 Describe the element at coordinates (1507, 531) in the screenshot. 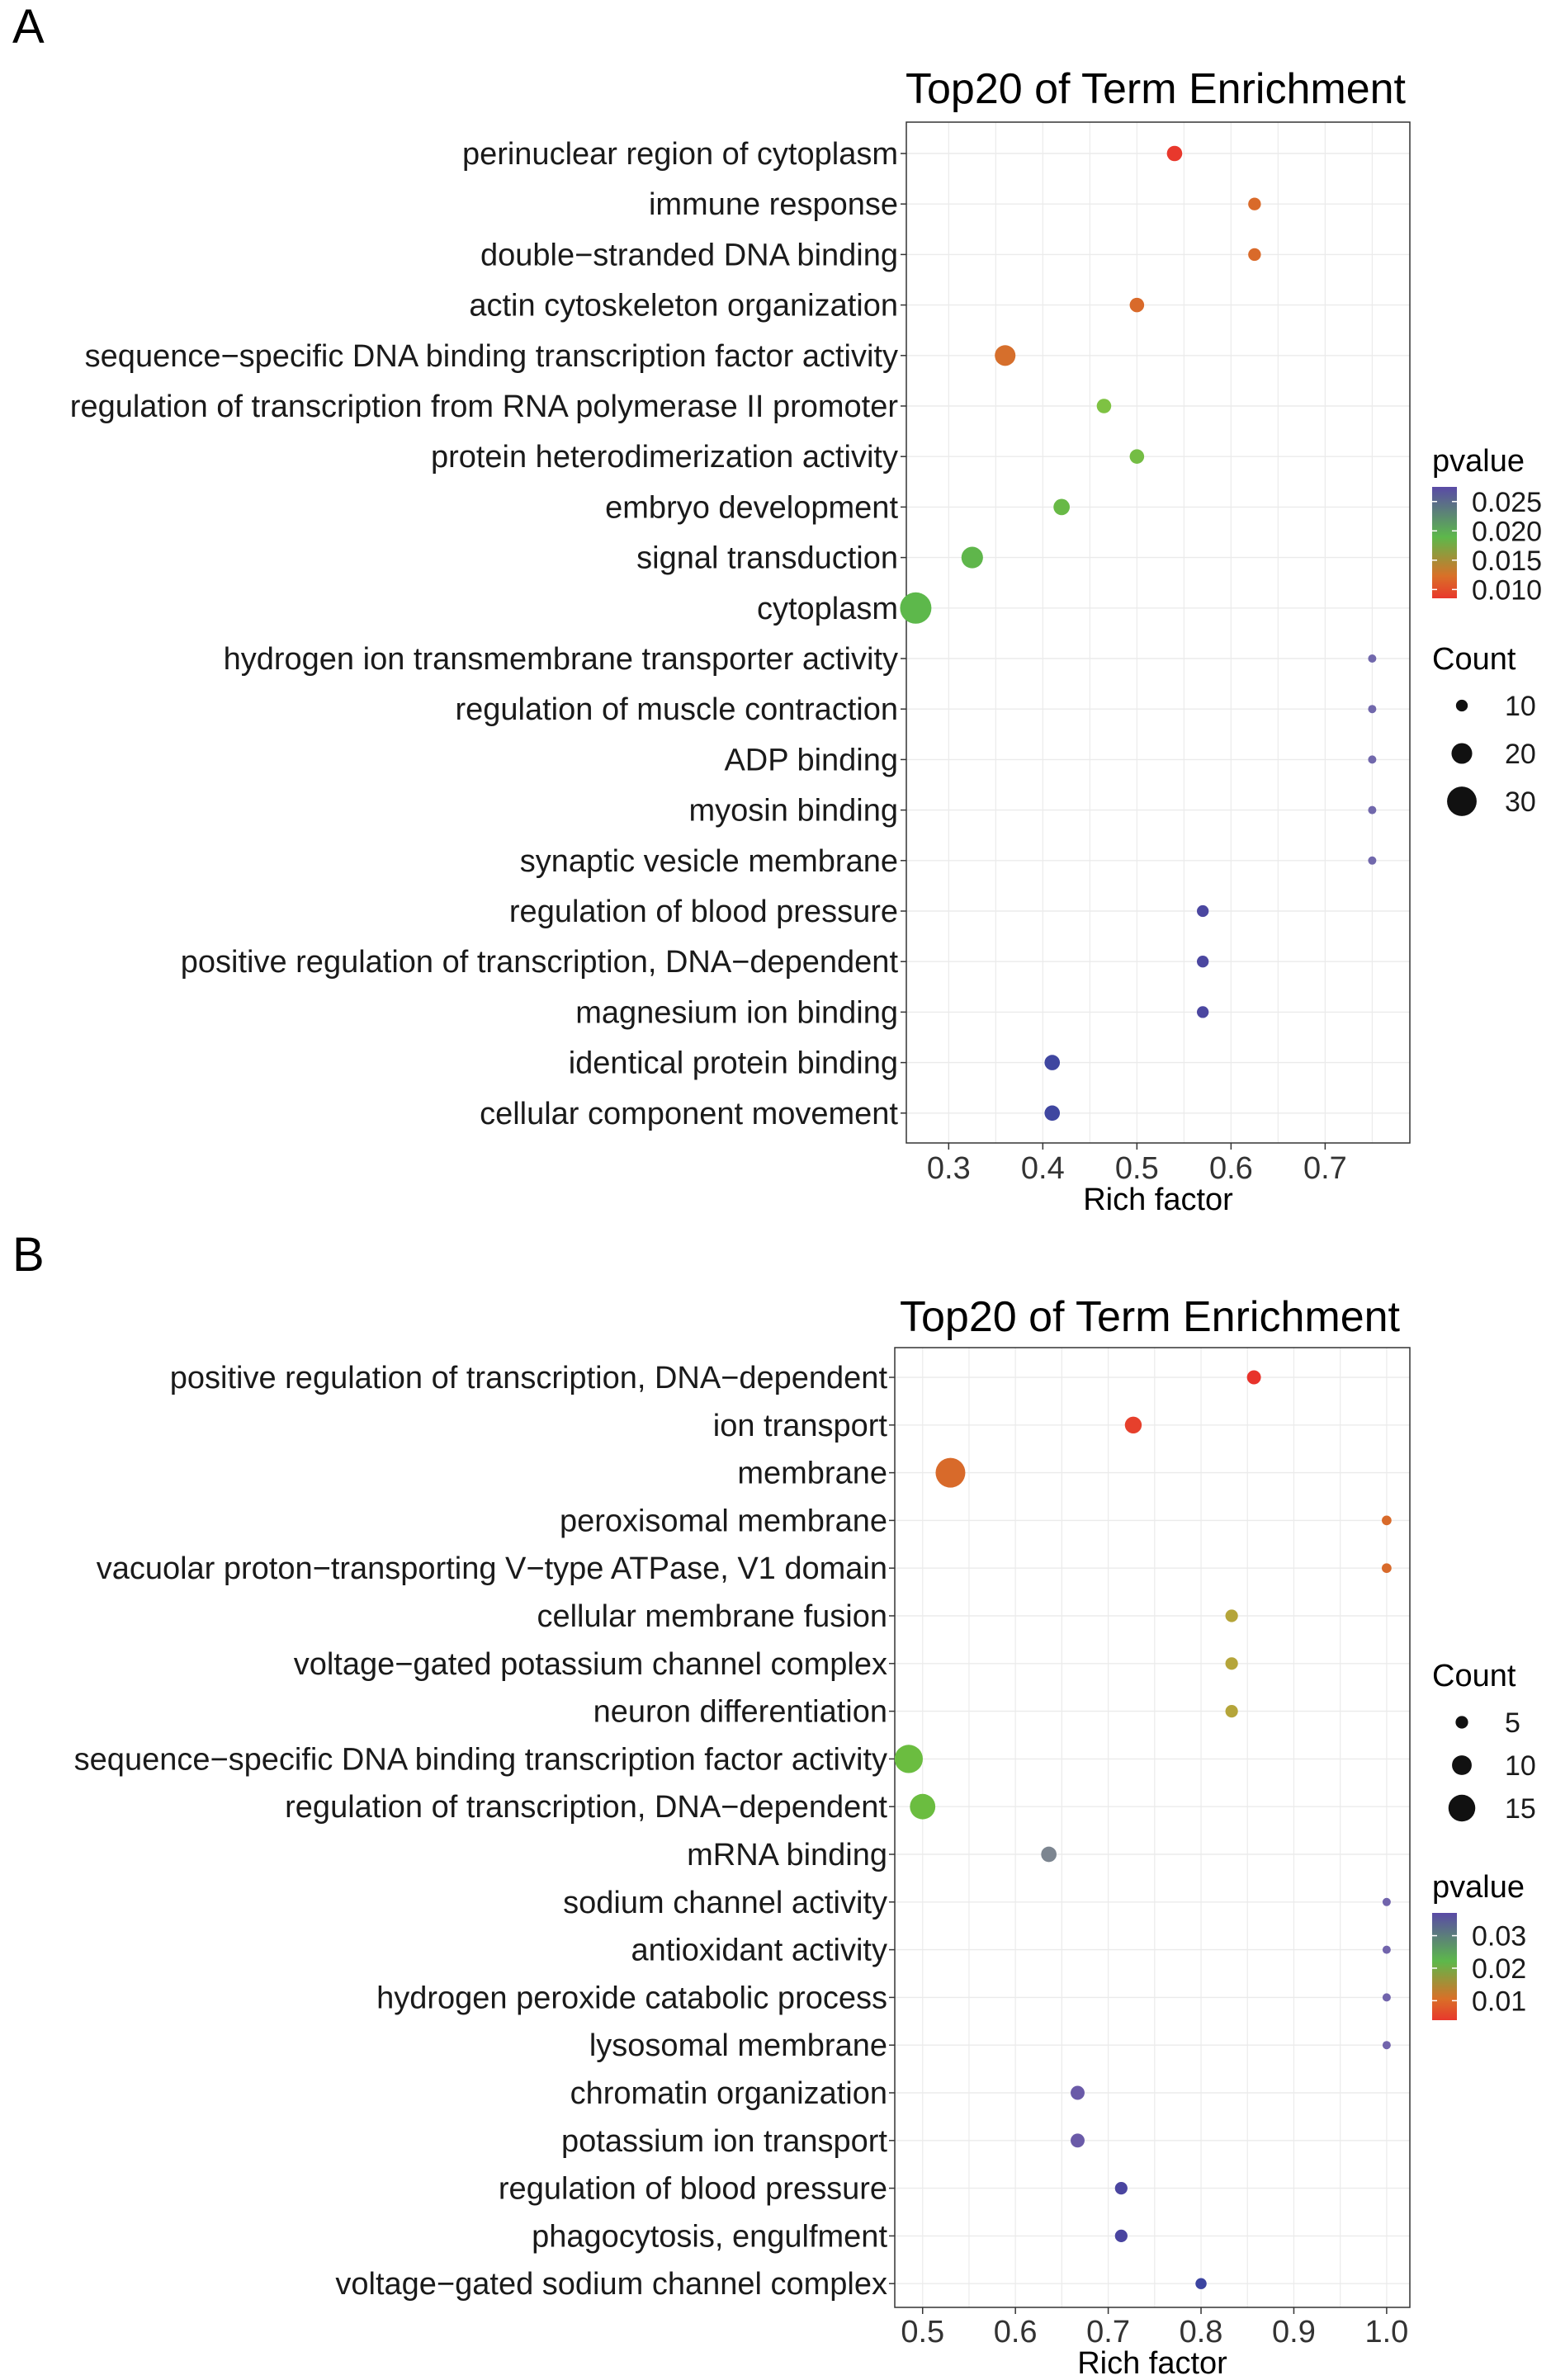

I see `colorbar-label: 0.020` at that location.